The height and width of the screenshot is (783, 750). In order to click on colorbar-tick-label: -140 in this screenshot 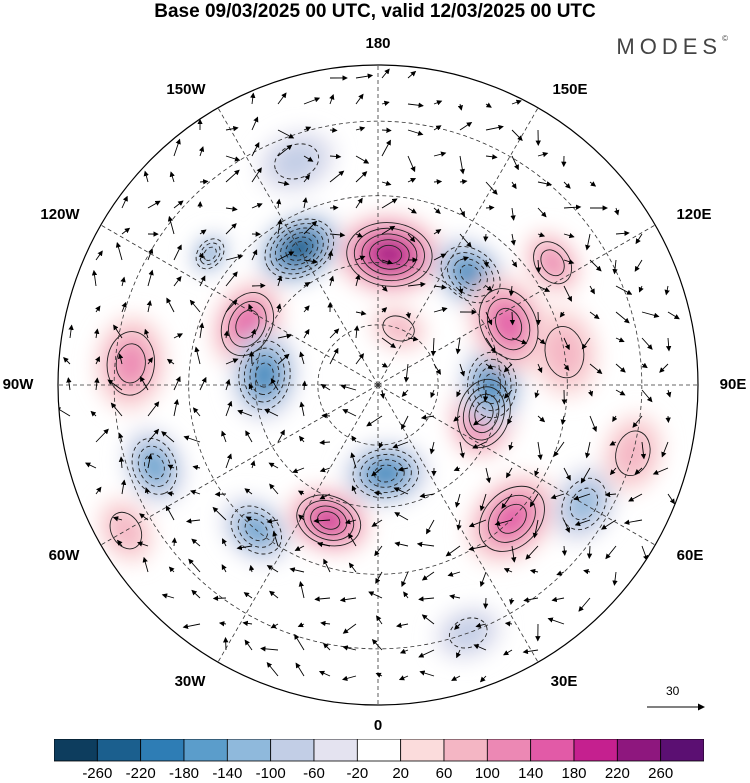, I will do `click(227, 773)`.